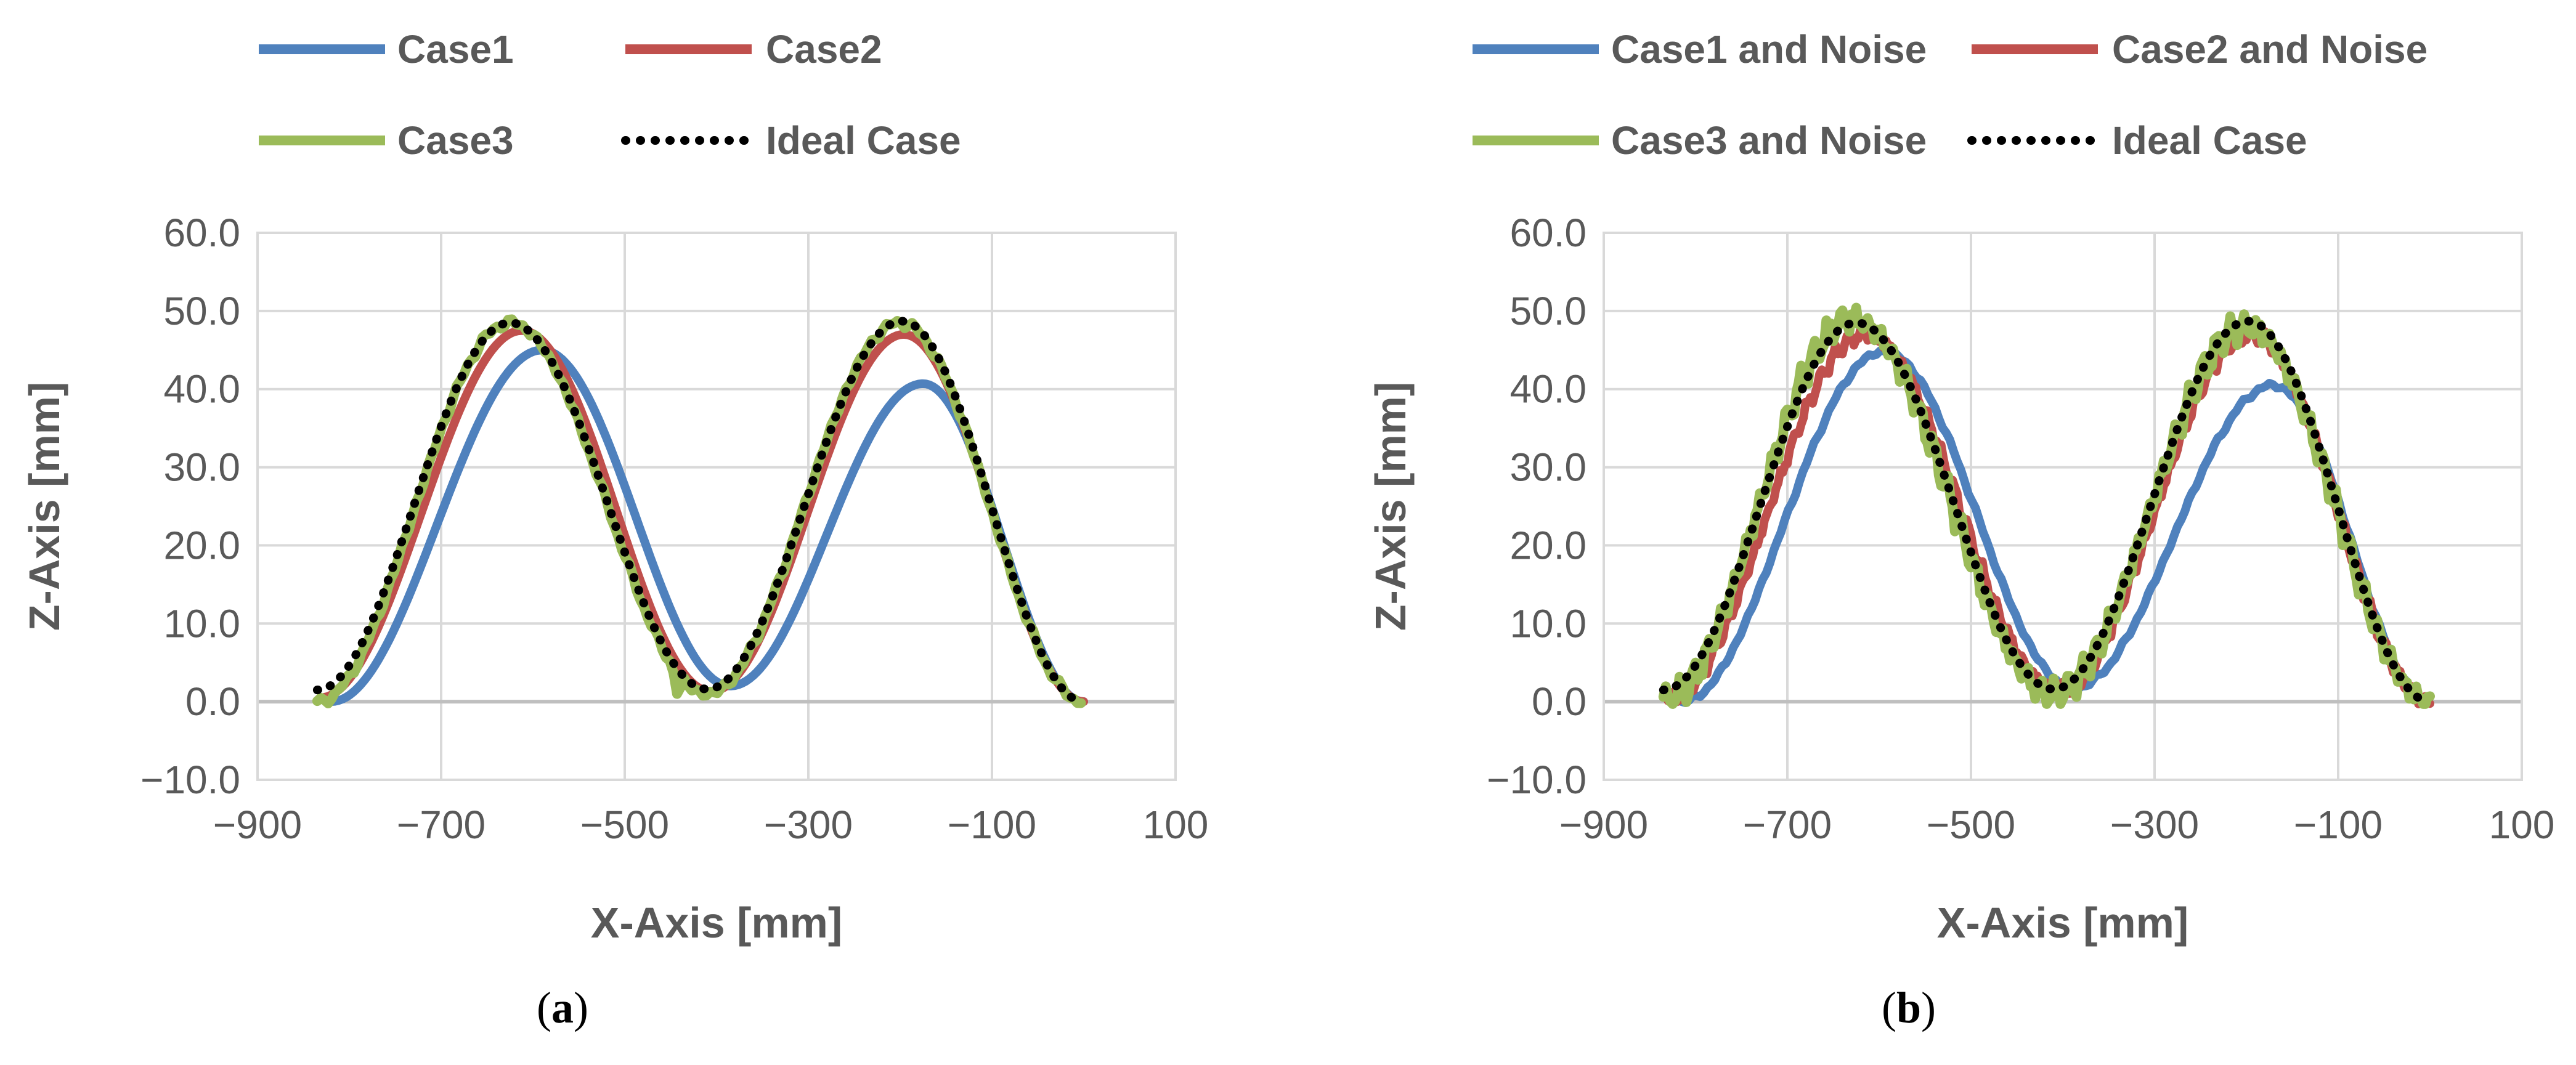 This screenshot has height=1065, width=2576. I want to click on legend-label-case1-noise: Case1 and Noise, so click(1769, 49).